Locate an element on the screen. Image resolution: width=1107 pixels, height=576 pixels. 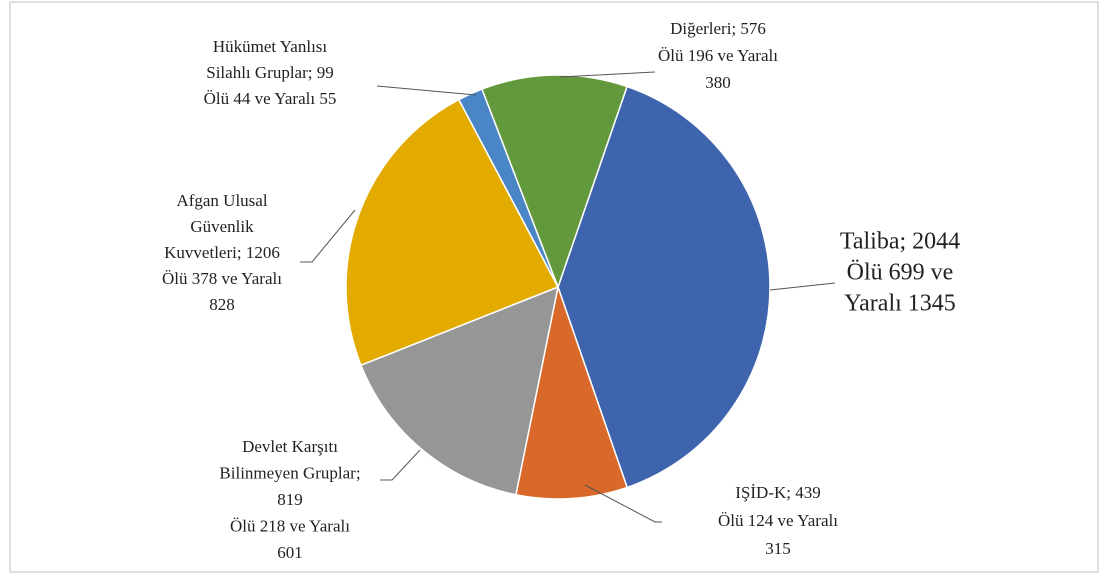
data-label: Kuvvetleri; 1206 is located at coordinates (222, 252).